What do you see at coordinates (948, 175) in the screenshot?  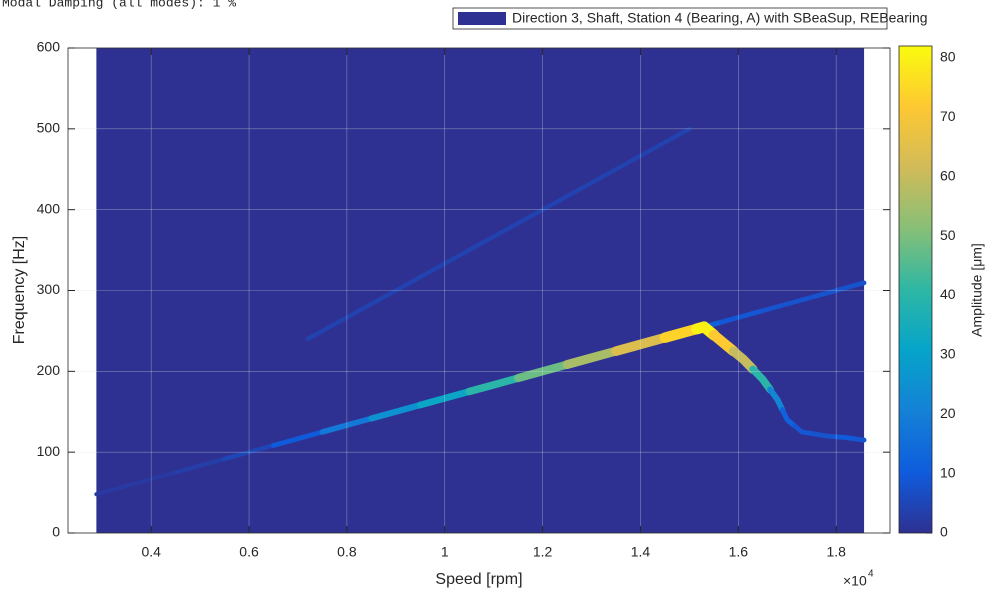 I see `colorbar-tick-label: 60` at bounding box center [948, 175].